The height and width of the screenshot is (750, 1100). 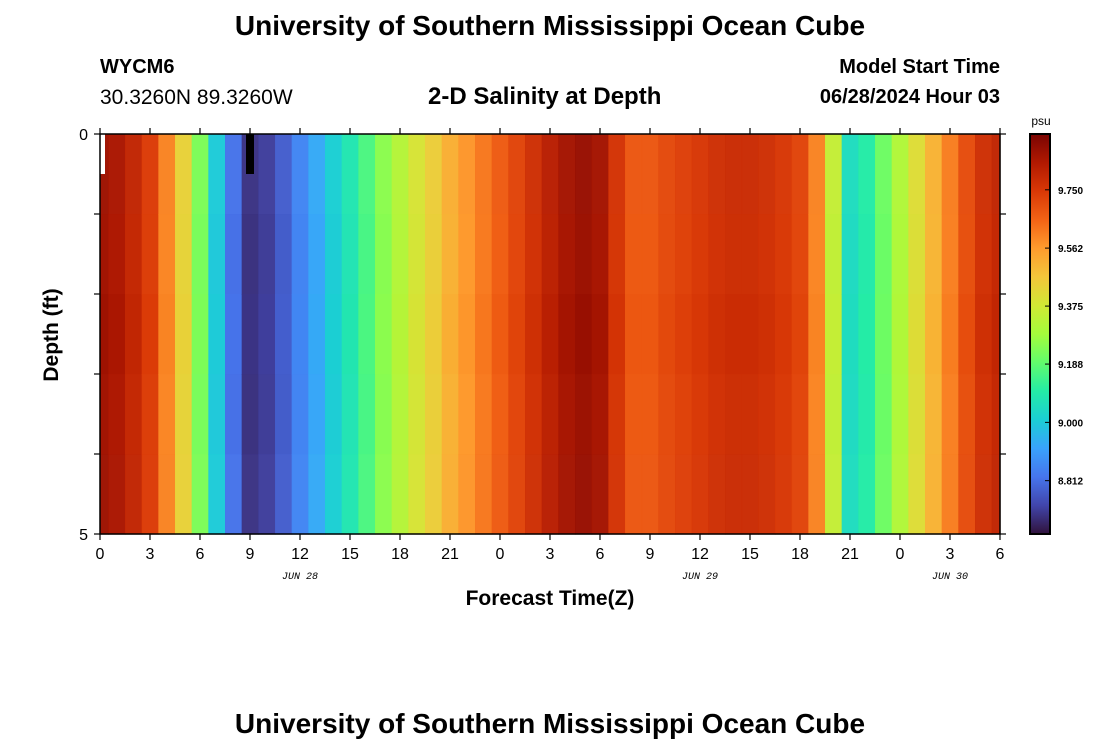 What do you see at coordinates (51, 334) in the screenshot?
I see `y-axis-label: Depth (ft)` at bounding box center [51, 334].